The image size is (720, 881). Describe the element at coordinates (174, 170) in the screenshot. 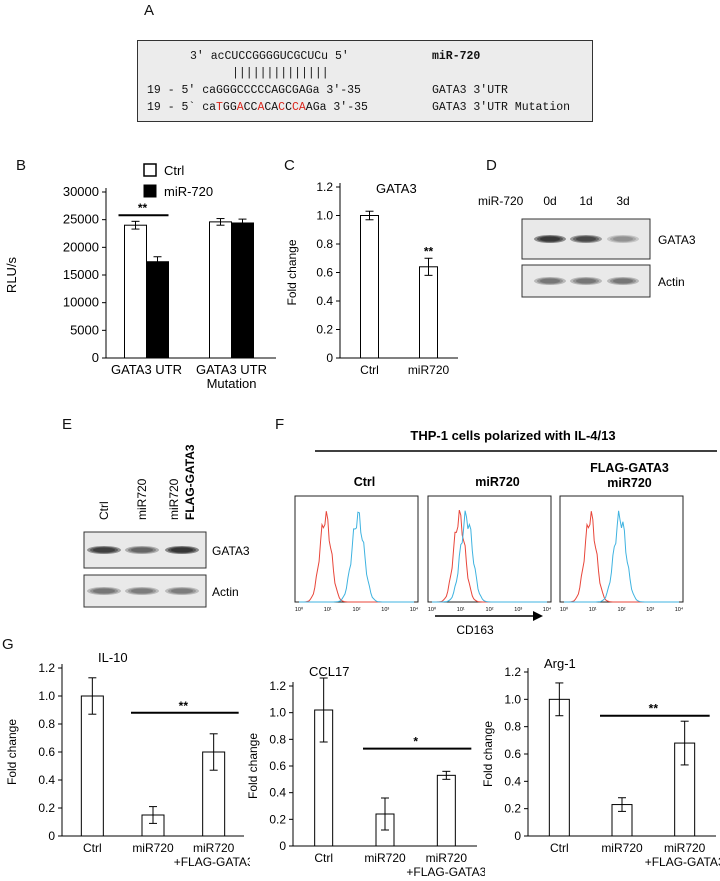

I see `legend-label-ctrl: Ctrl` at that location.